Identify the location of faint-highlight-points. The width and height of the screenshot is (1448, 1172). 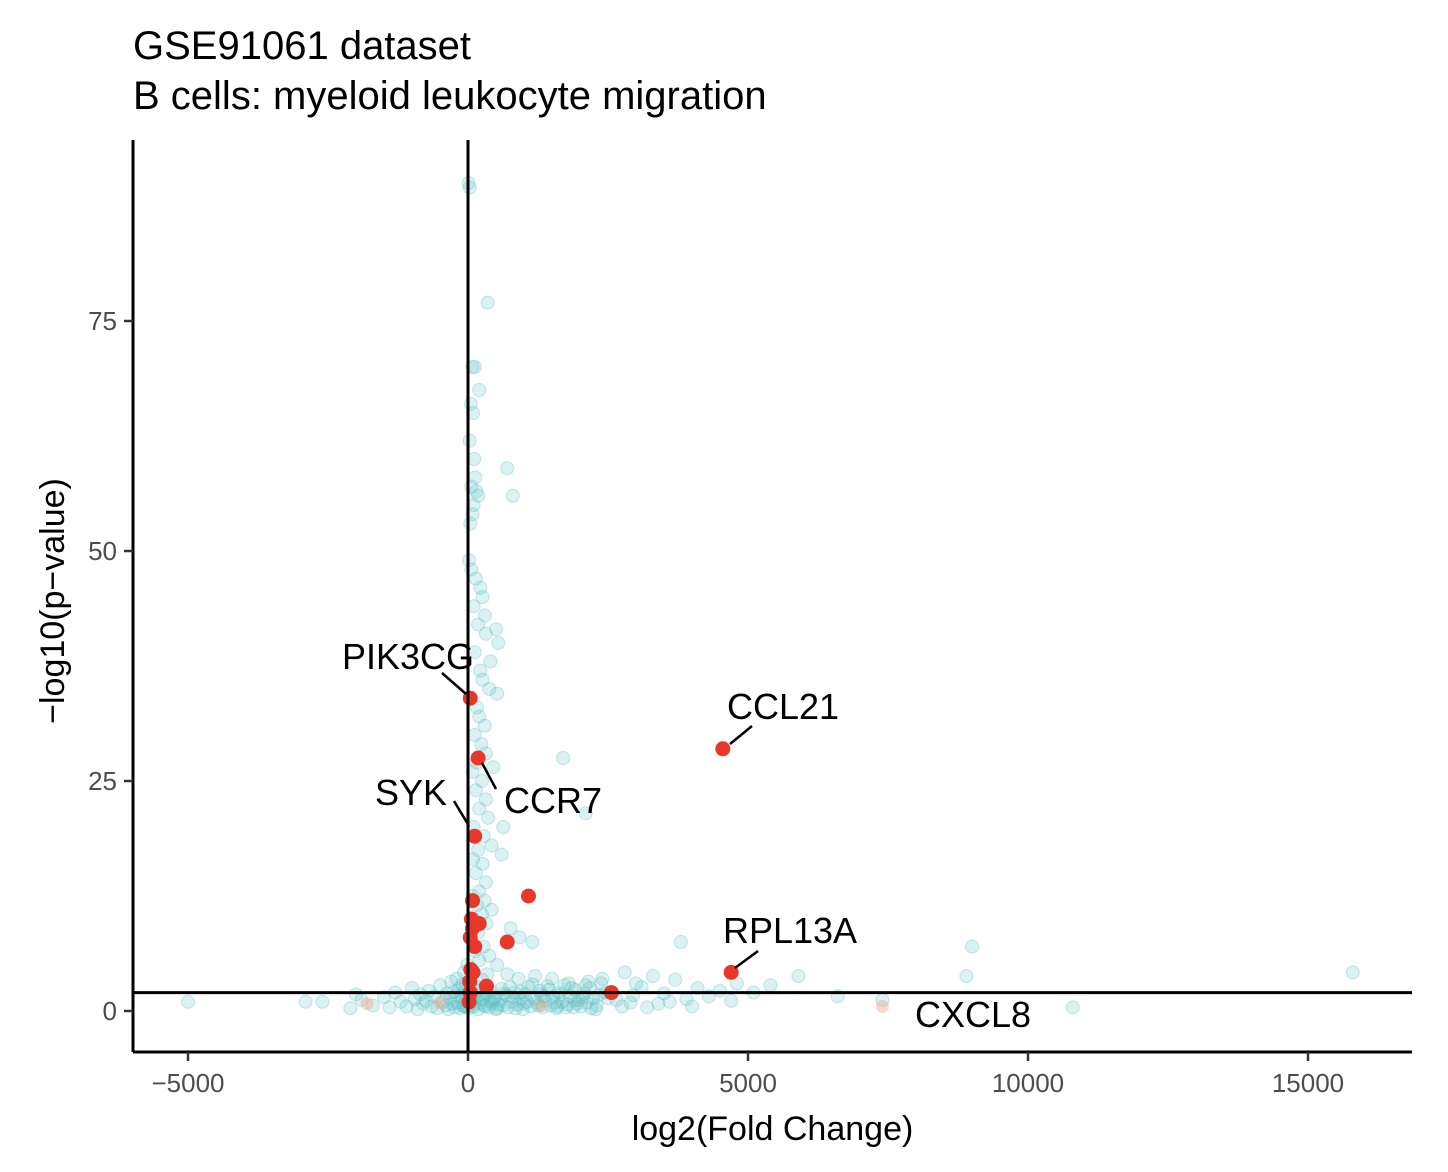
(624, 1004).